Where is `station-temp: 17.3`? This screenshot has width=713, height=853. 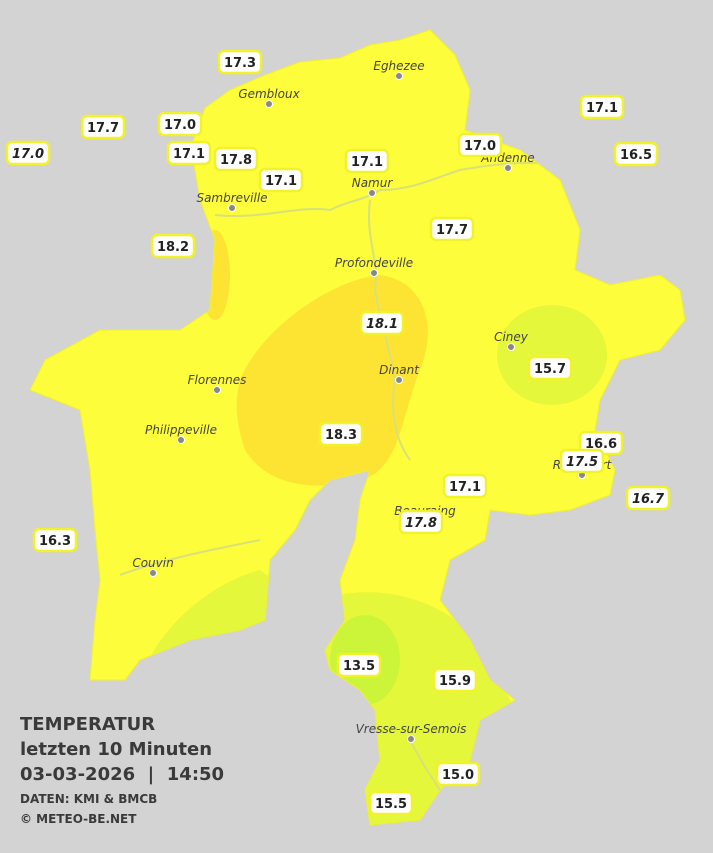
station-temp: 17.3 is located at coordinates (240, 63).